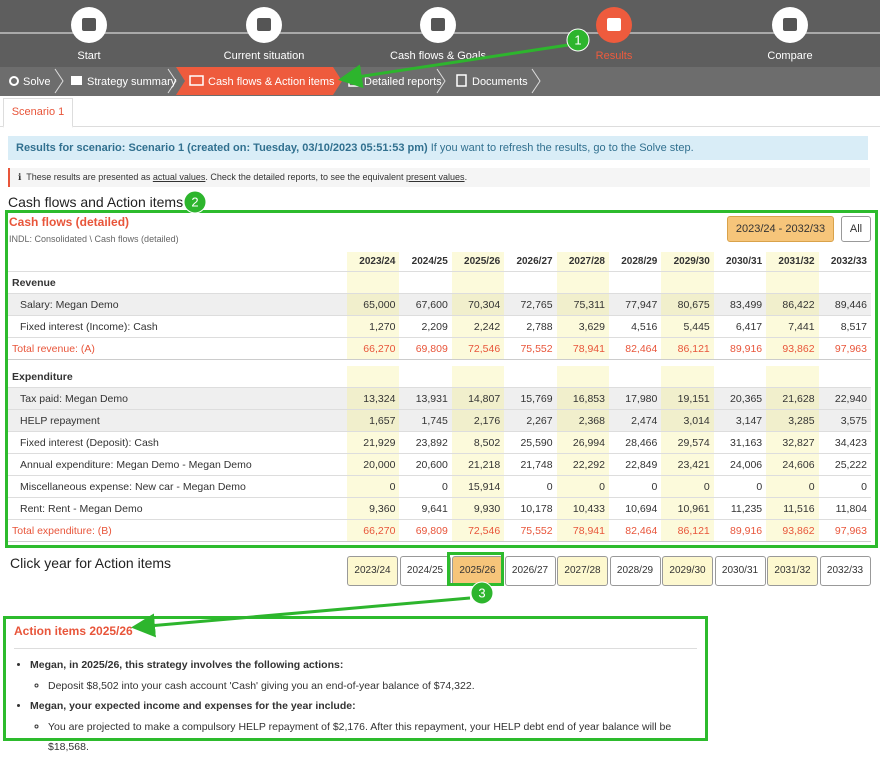 The image size is (880, 763). What do you see at coordinates (582, 571) in the screenshot?
I see `year-button: 2027/28` at bounding box center [582, 571].